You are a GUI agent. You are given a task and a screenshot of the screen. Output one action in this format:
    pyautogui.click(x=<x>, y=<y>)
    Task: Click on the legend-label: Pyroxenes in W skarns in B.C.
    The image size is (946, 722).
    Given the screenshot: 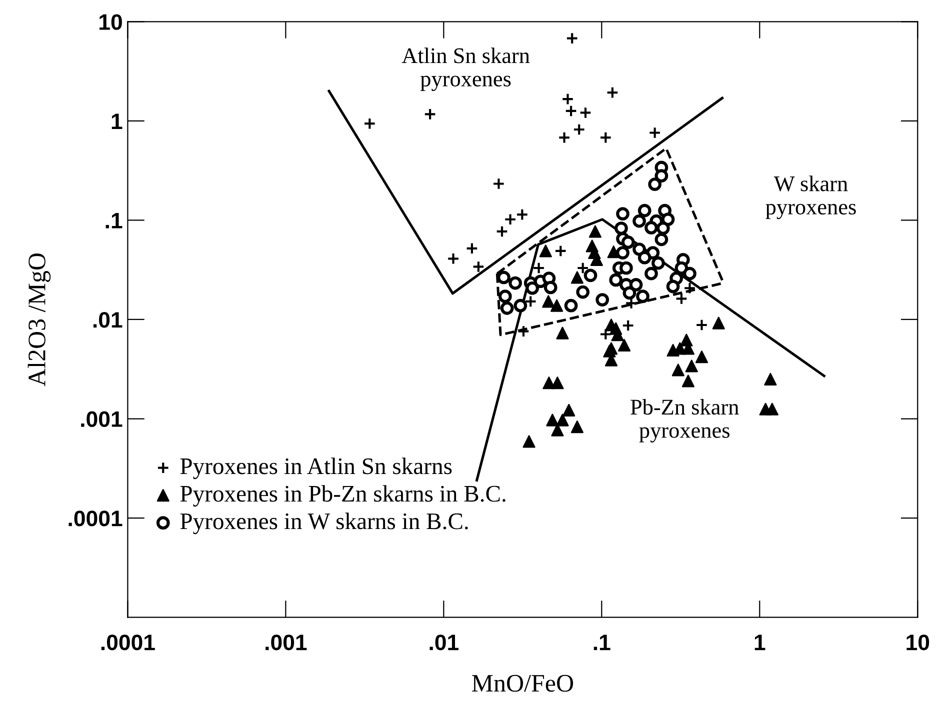 What is the action you would take?
    pyautogui.click(x=324, y=523)
    